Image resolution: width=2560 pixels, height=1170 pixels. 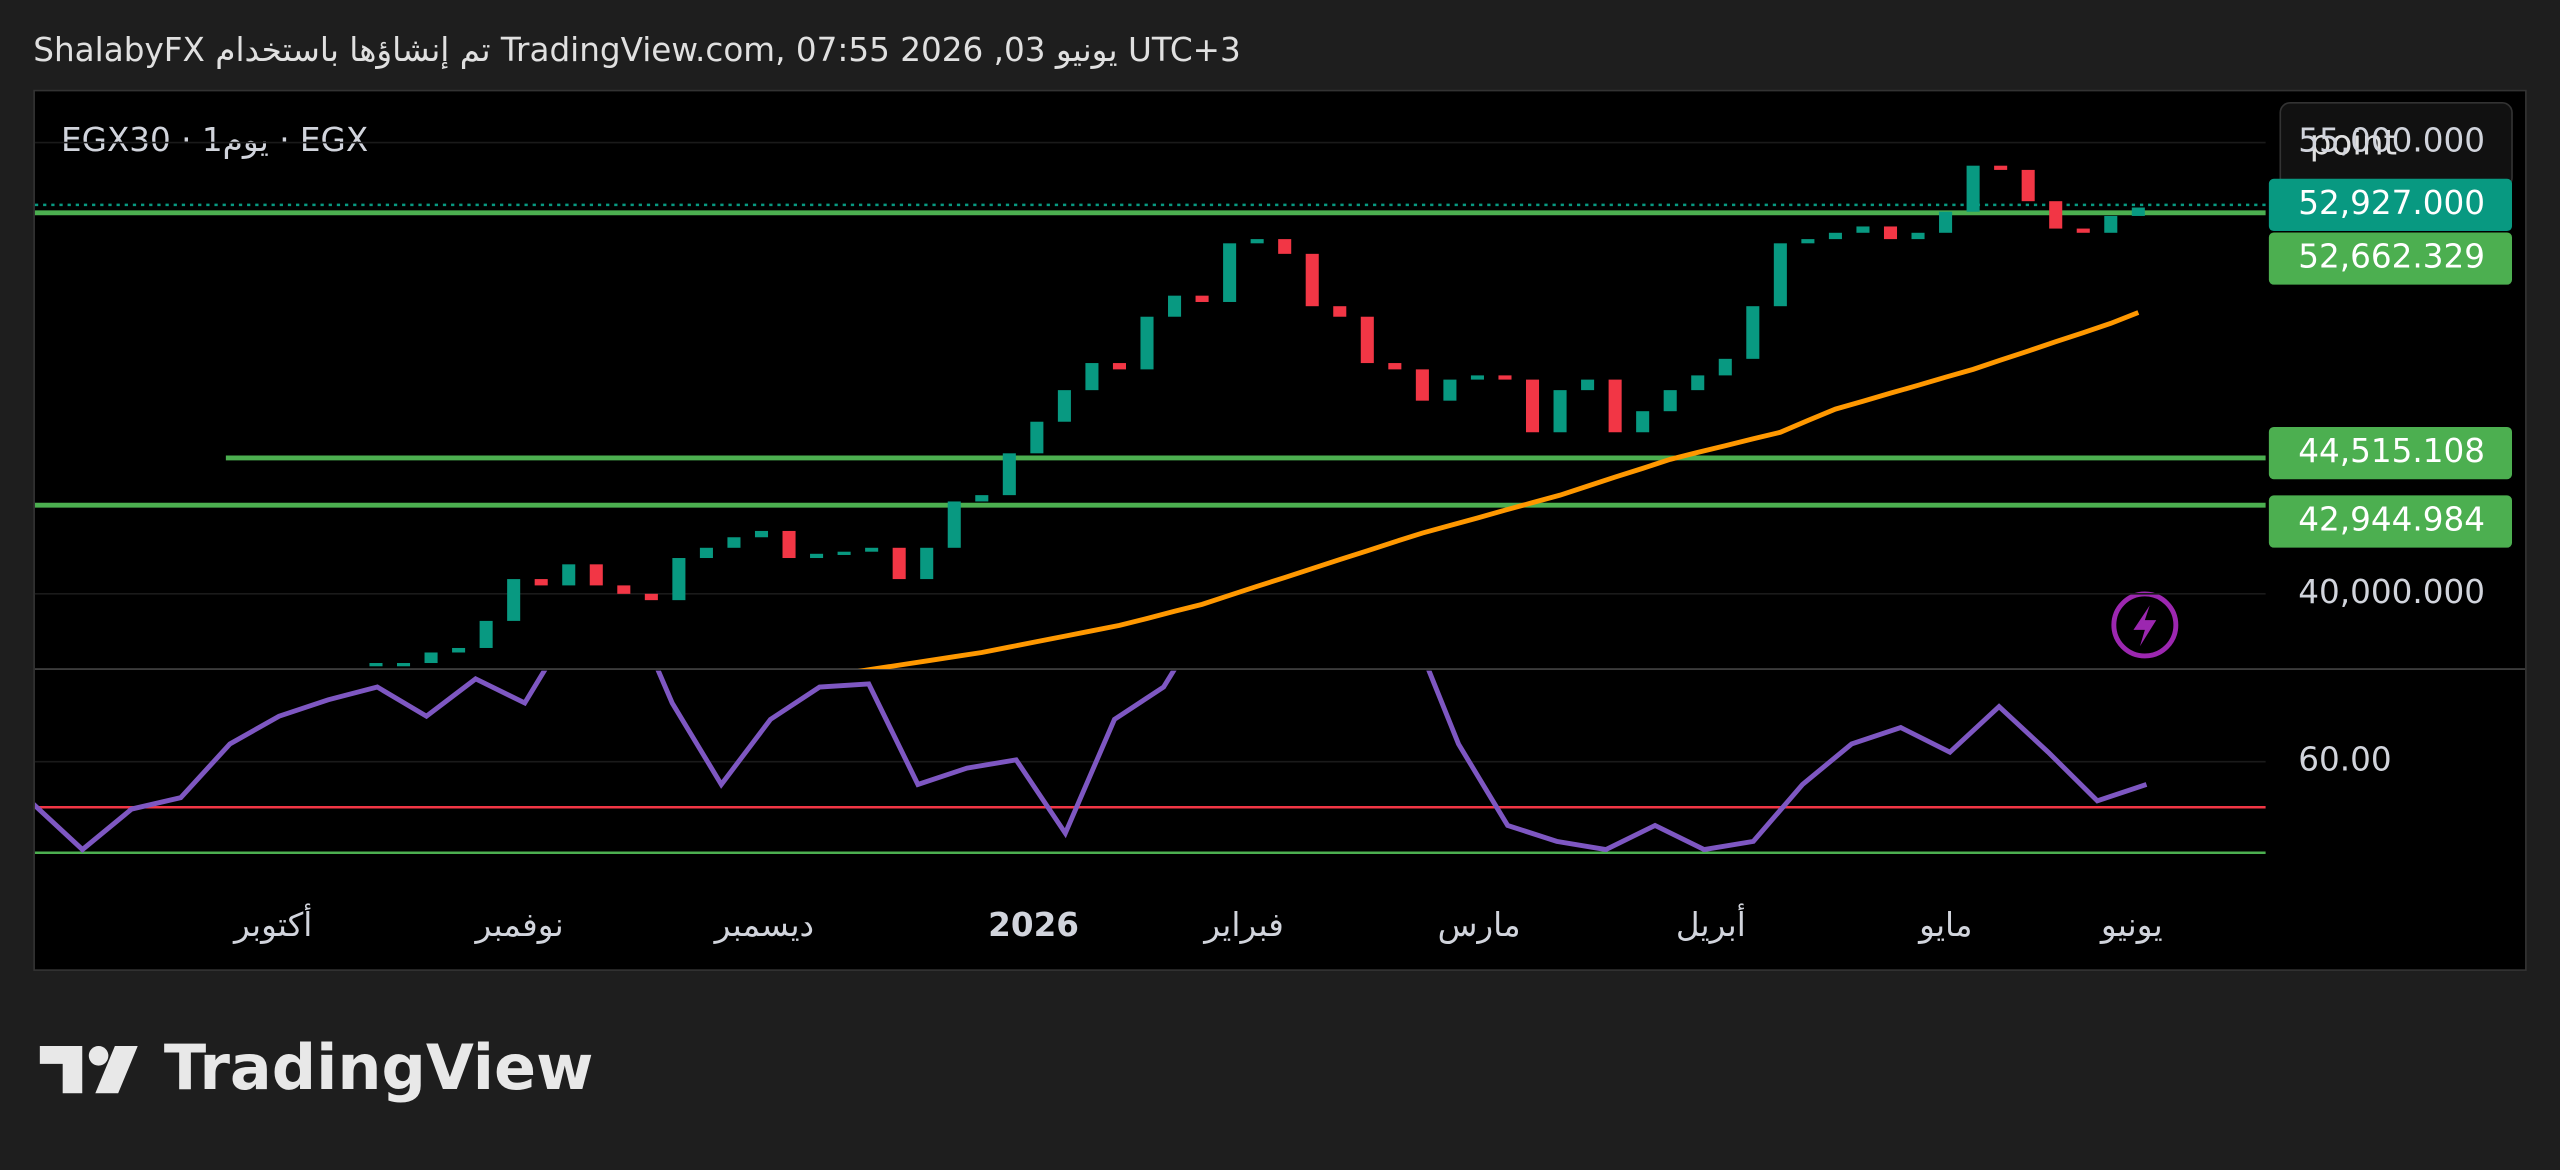 I want to click on alert-bolt, so click(x=2145, y=626).